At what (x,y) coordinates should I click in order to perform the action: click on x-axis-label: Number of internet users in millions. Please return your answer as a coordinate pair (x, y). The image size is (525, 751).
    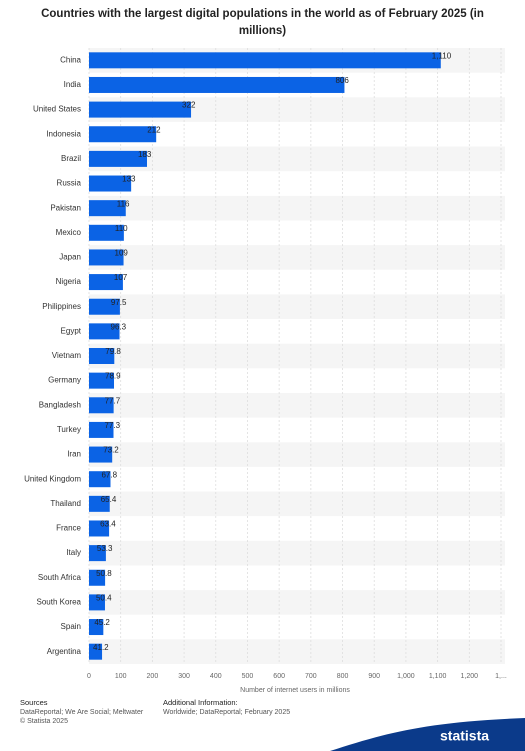
    Looking at the image, I should click on (295, 690).